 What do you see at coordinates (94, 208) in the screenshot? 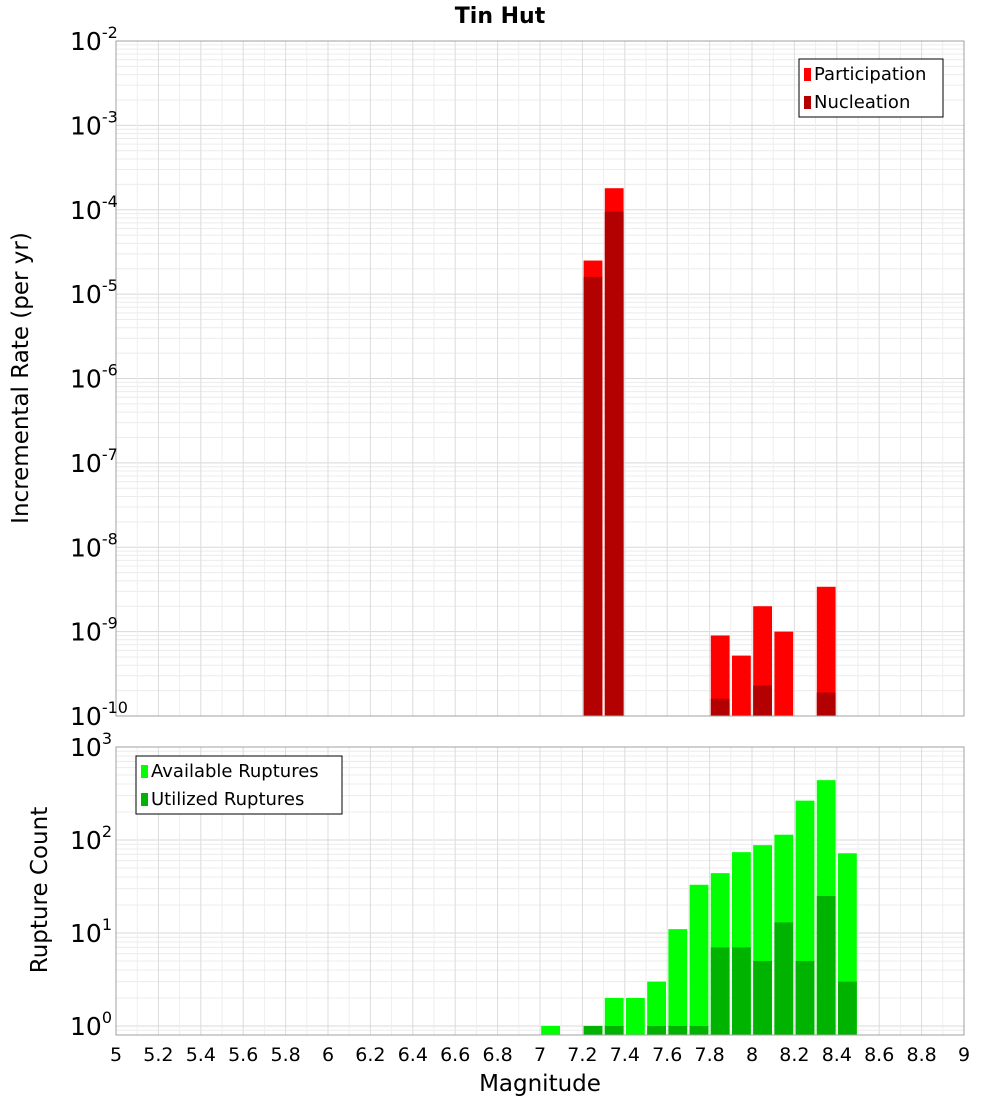
I see `y-tick-label: 10⁻⁴` at bounding box center [94, 208].